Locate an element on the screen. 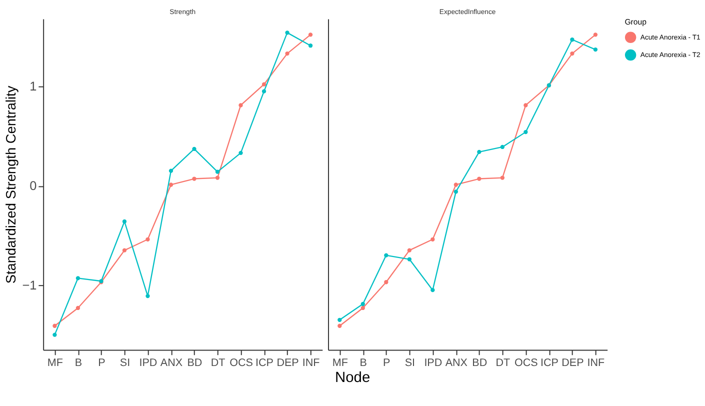 The width and height of the screenshot is (705, 406). y-tick-label: 0 is located at coordinates (33, 186).